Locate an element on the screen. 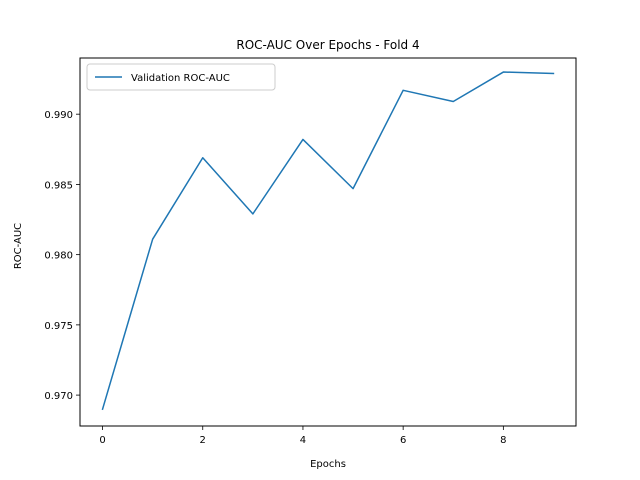 The image size is (640, 480). legend-label: Validation ROC-AUC is located at coordinates (180, 78).